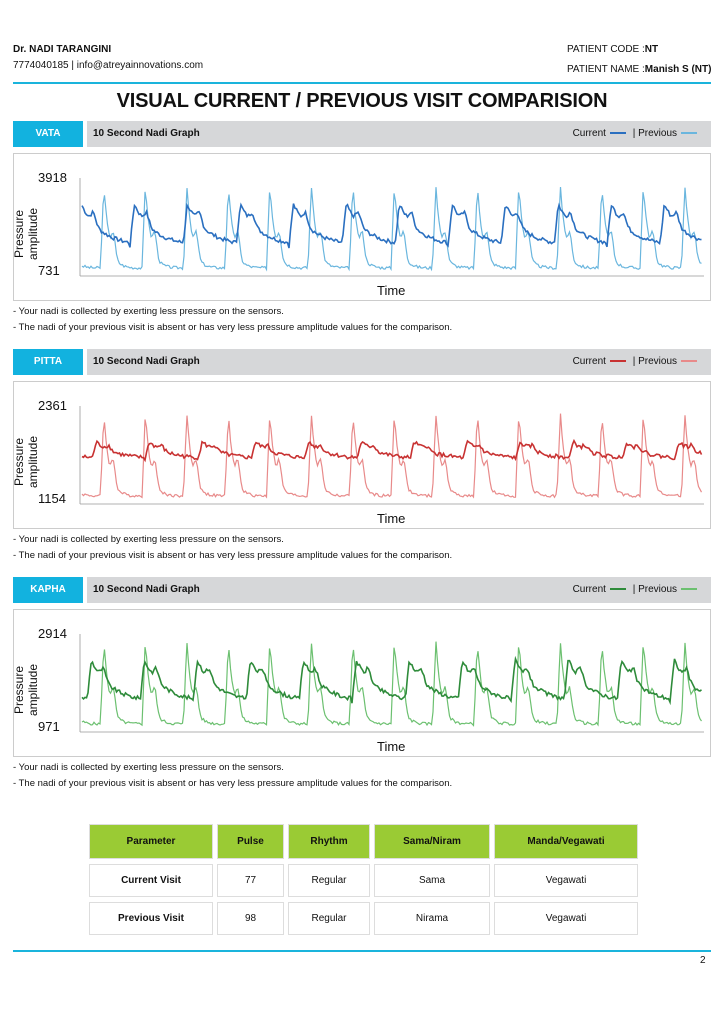  What do you see at coordinates (52, 498) in the screenshot?
I see `y-min-tick: 1154` at bounding box center [52, 498].